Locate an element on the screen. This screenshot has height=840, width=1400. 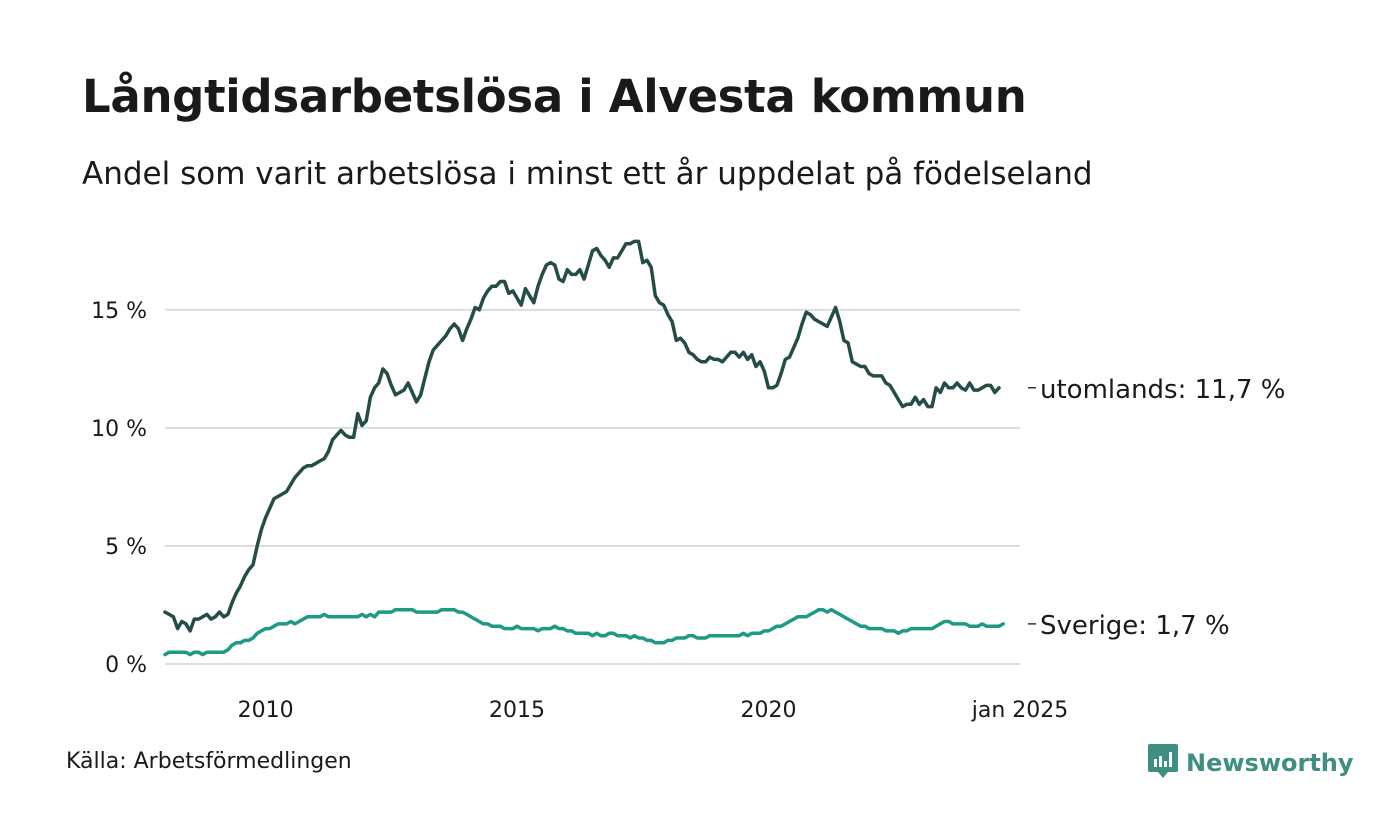
newsworthy-logo: Newsworthy is located at coordinates (1251, 763).